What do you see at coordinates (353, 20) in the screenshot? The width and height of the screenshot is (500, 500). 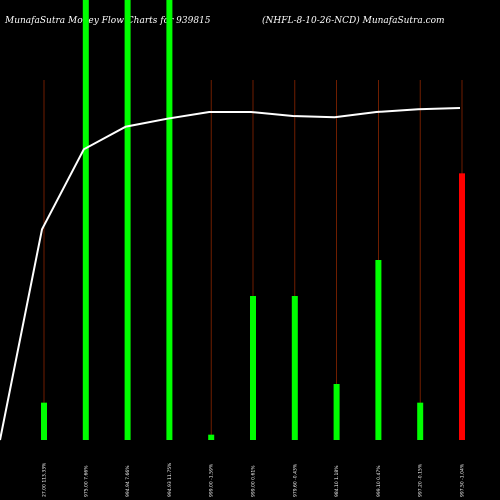 I see `chart-subtitle: (NHFL-8-10-26-NCD) MunafaSutra.com` at bounding box center [353, 20].